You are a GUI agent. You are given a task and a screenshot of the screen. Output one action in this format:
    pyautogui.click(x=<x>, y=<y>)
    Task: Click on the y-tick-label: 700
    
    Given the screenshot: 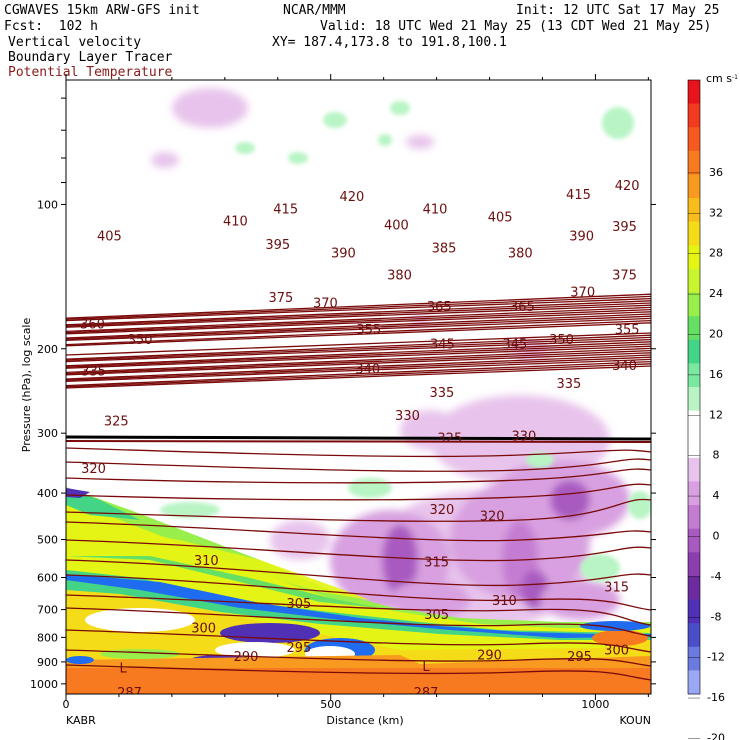 What is the action you would take?
    pyautogui.click(x=47, y=610)
    